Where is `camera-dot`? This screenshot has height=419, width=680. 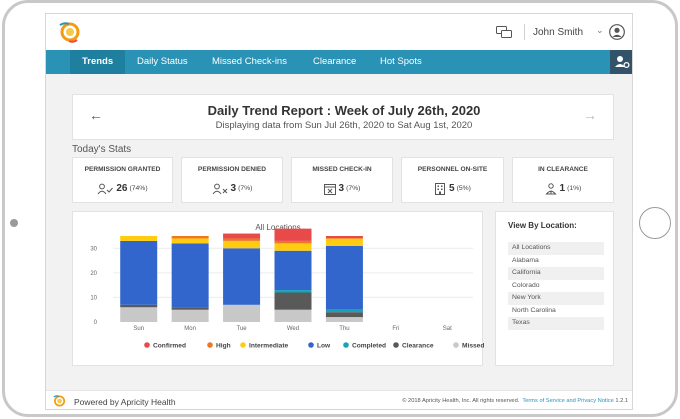 camera-dot is located at coordinates (14, 223).